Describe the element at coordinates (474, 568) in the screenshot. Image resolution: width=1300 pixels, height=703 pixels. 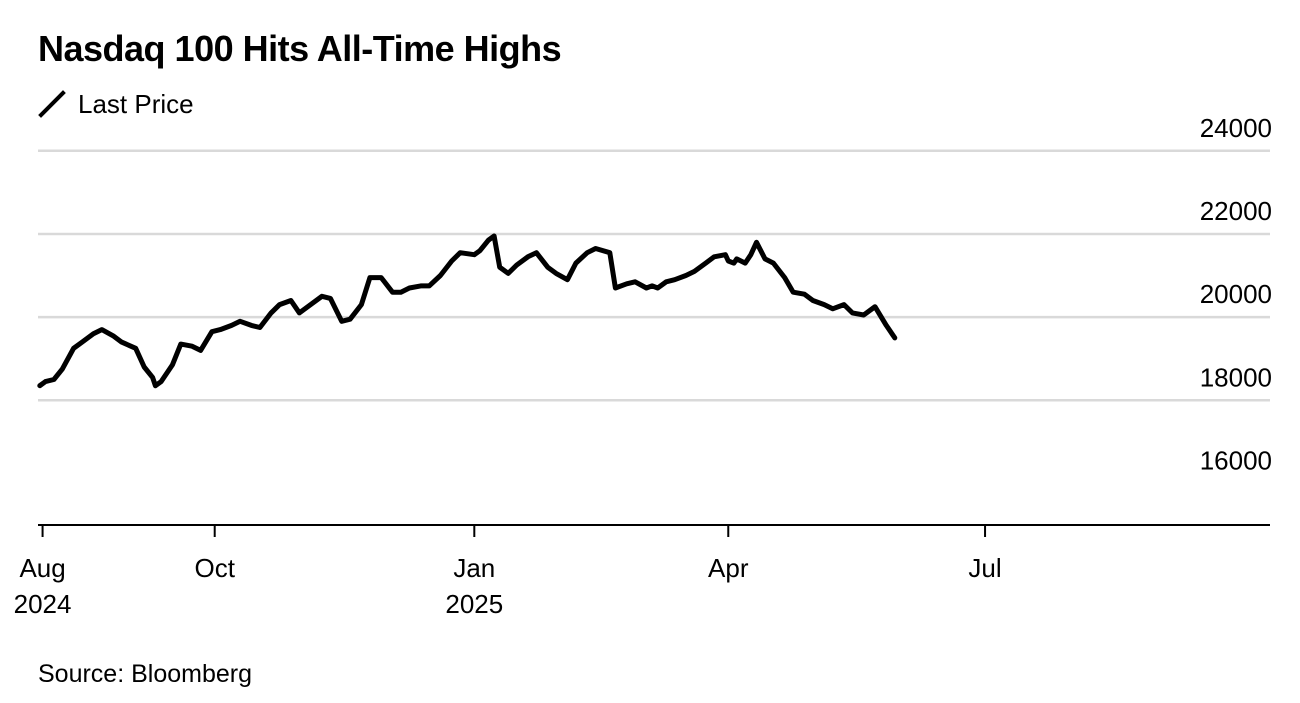
I see `x-tick-label: Jan` at that location.